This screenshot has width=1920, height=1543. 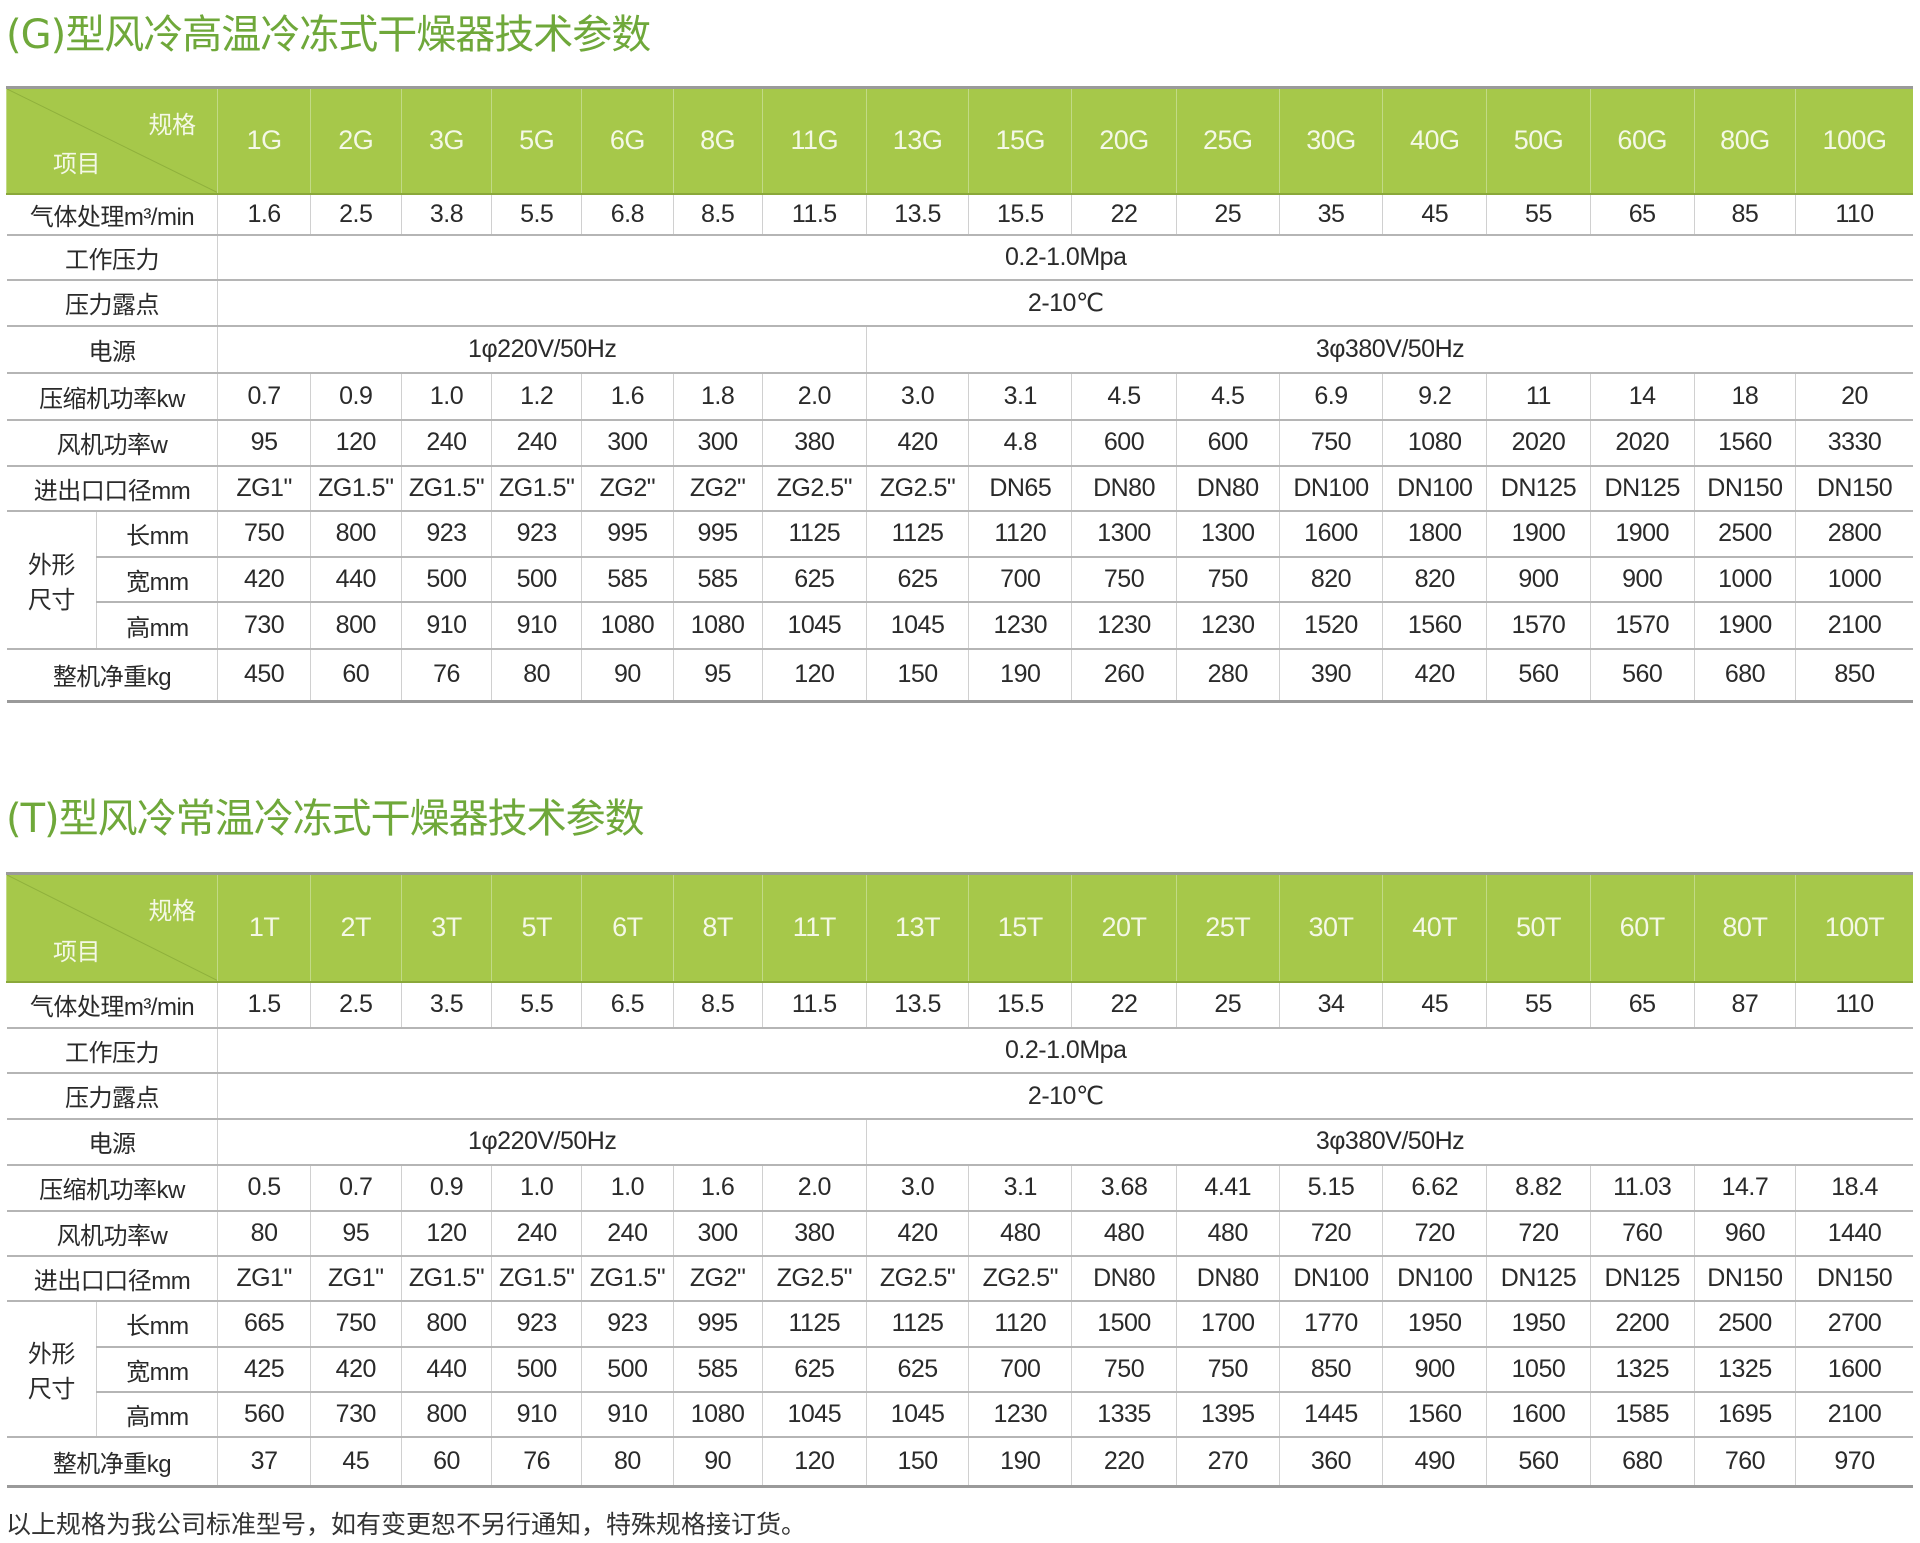 What do you see at coordinates (1227, 1233) in the screenshot?
I see `fan-power-value: 480` at bounding box center [1227, 1233].